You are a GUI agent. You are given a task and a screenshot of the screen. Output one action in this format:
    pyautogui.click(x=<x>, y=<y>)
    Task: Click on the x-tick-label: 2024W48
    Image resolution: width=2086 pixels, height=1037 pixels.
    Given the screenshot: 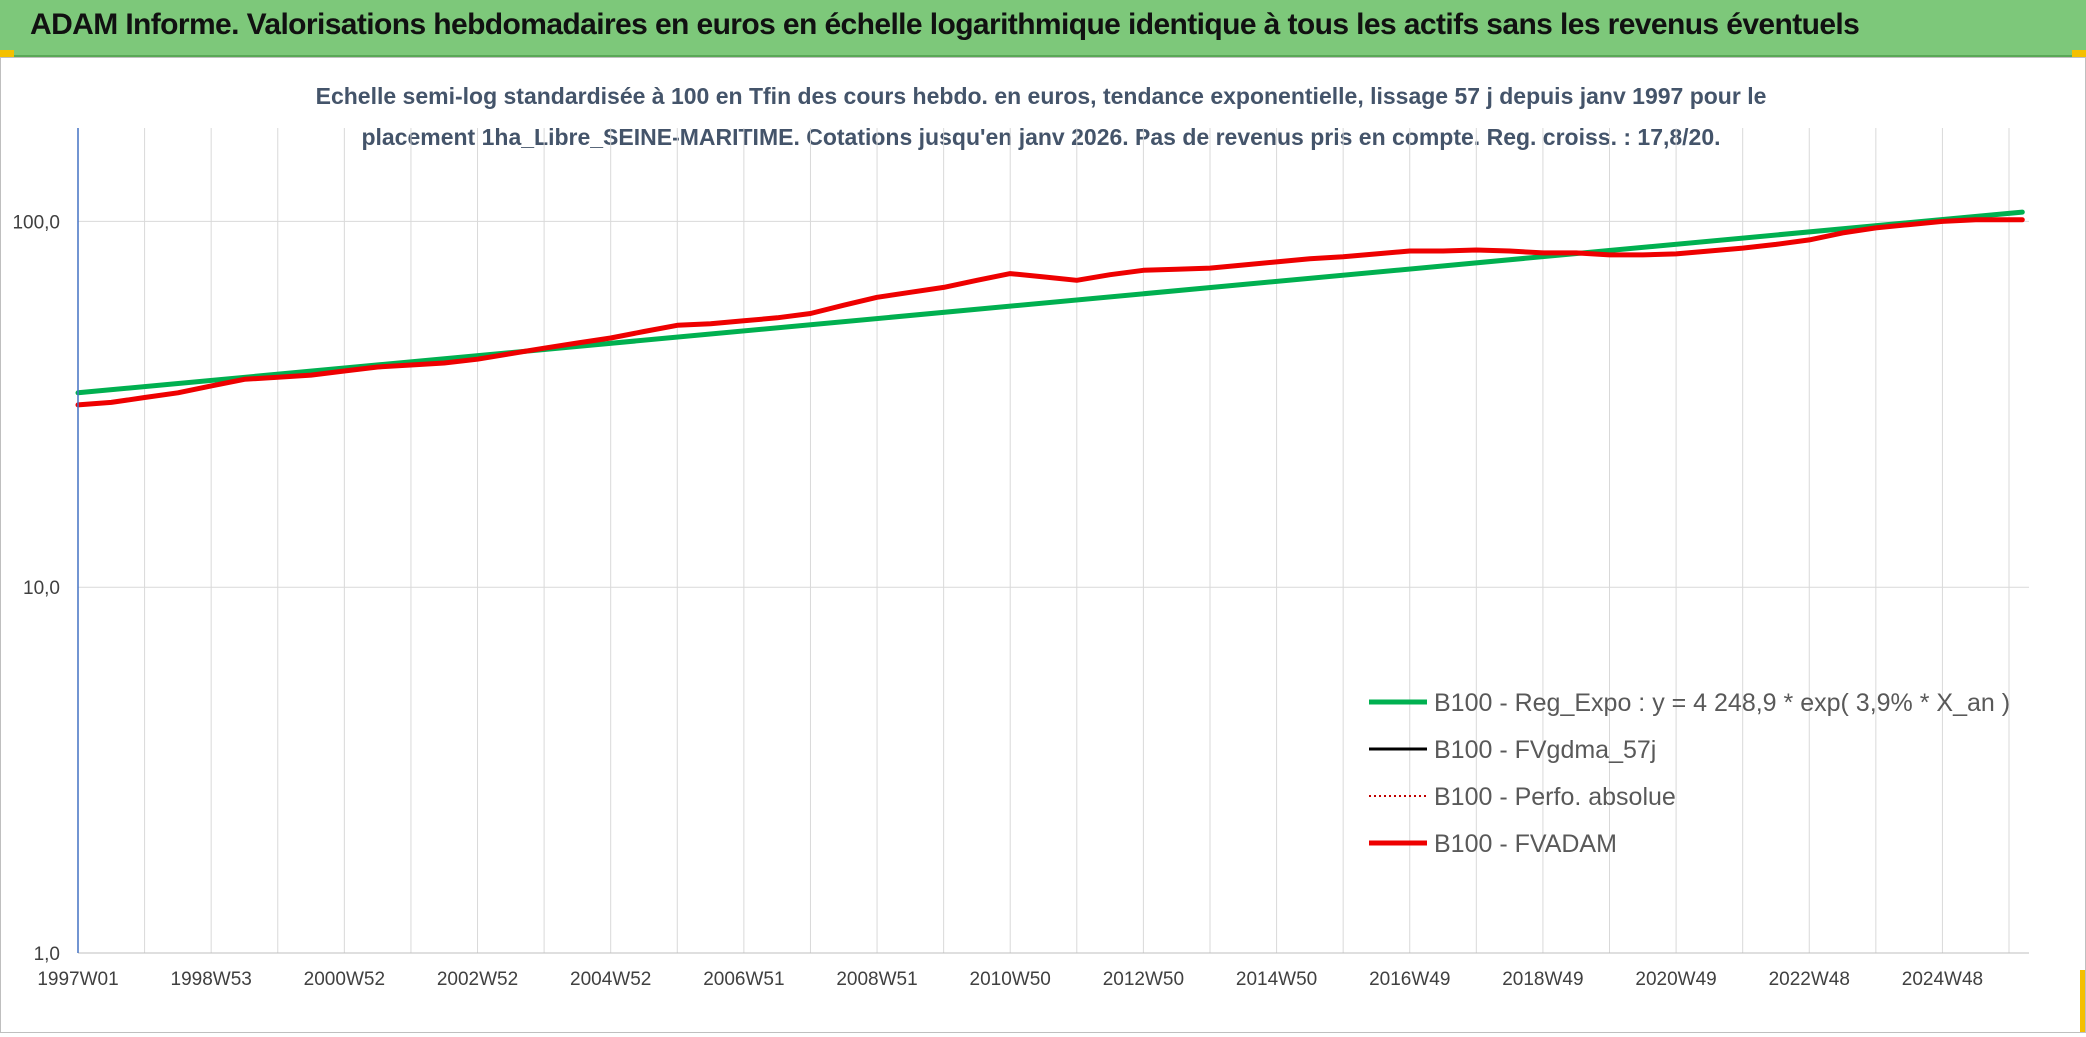 What is the action you would take?
    pyautogui.click(x=1942, y=979)
    